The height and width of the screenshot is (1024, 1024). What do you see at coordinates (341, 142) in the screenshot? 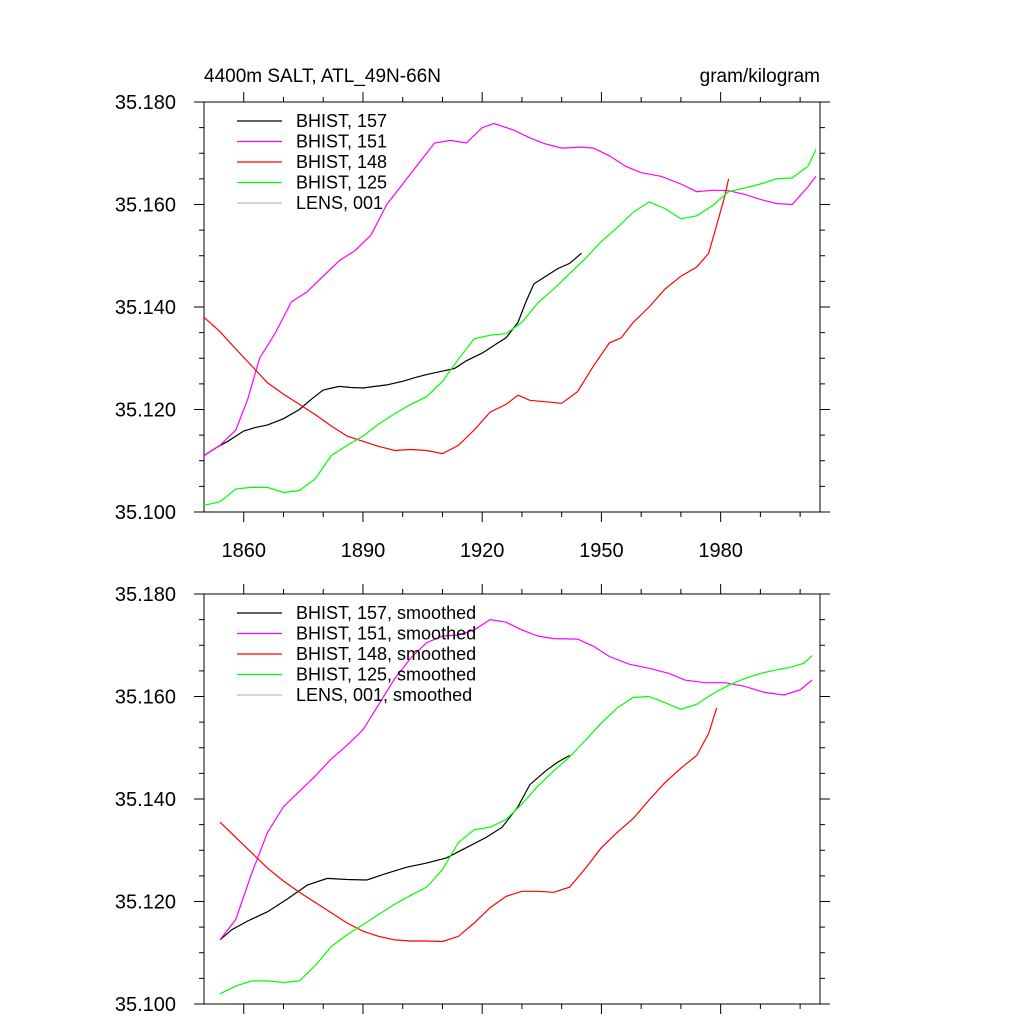
I see `legend-label: BHIST, 151` at bounding box center [341, 142].